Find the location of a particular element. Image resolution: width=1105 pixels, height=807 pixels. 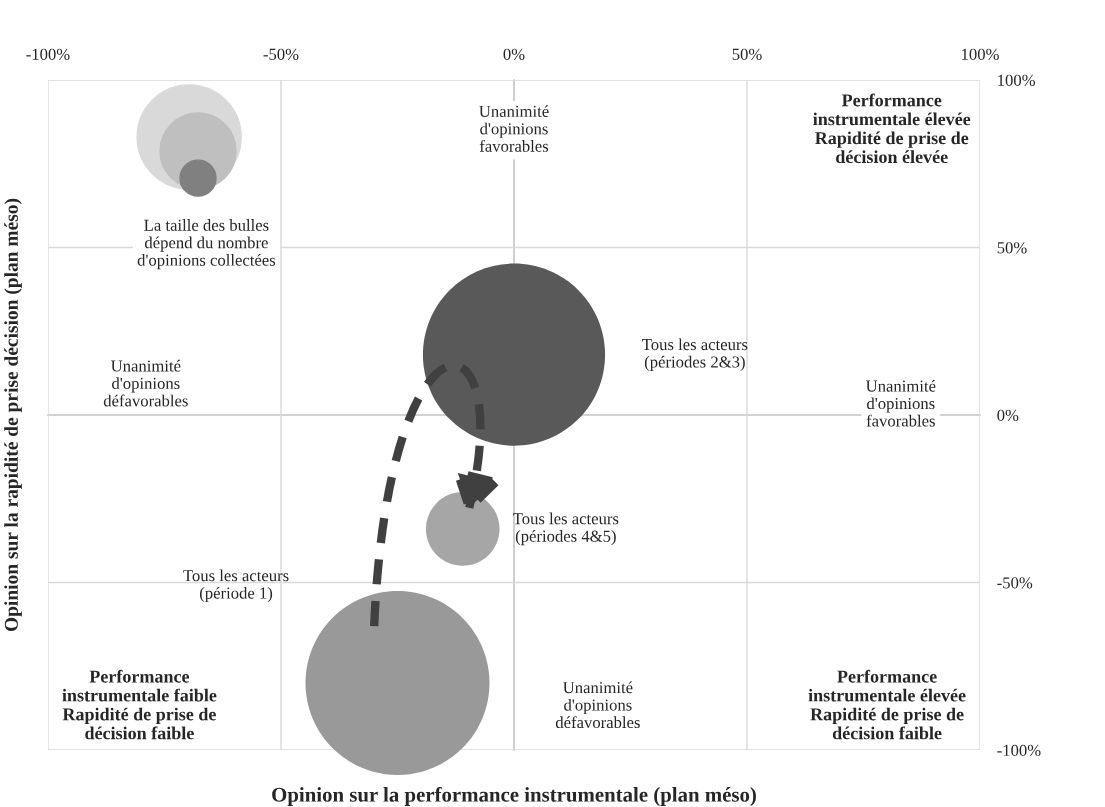

x-tick-label: 50% is located at coordinates (747, 54).